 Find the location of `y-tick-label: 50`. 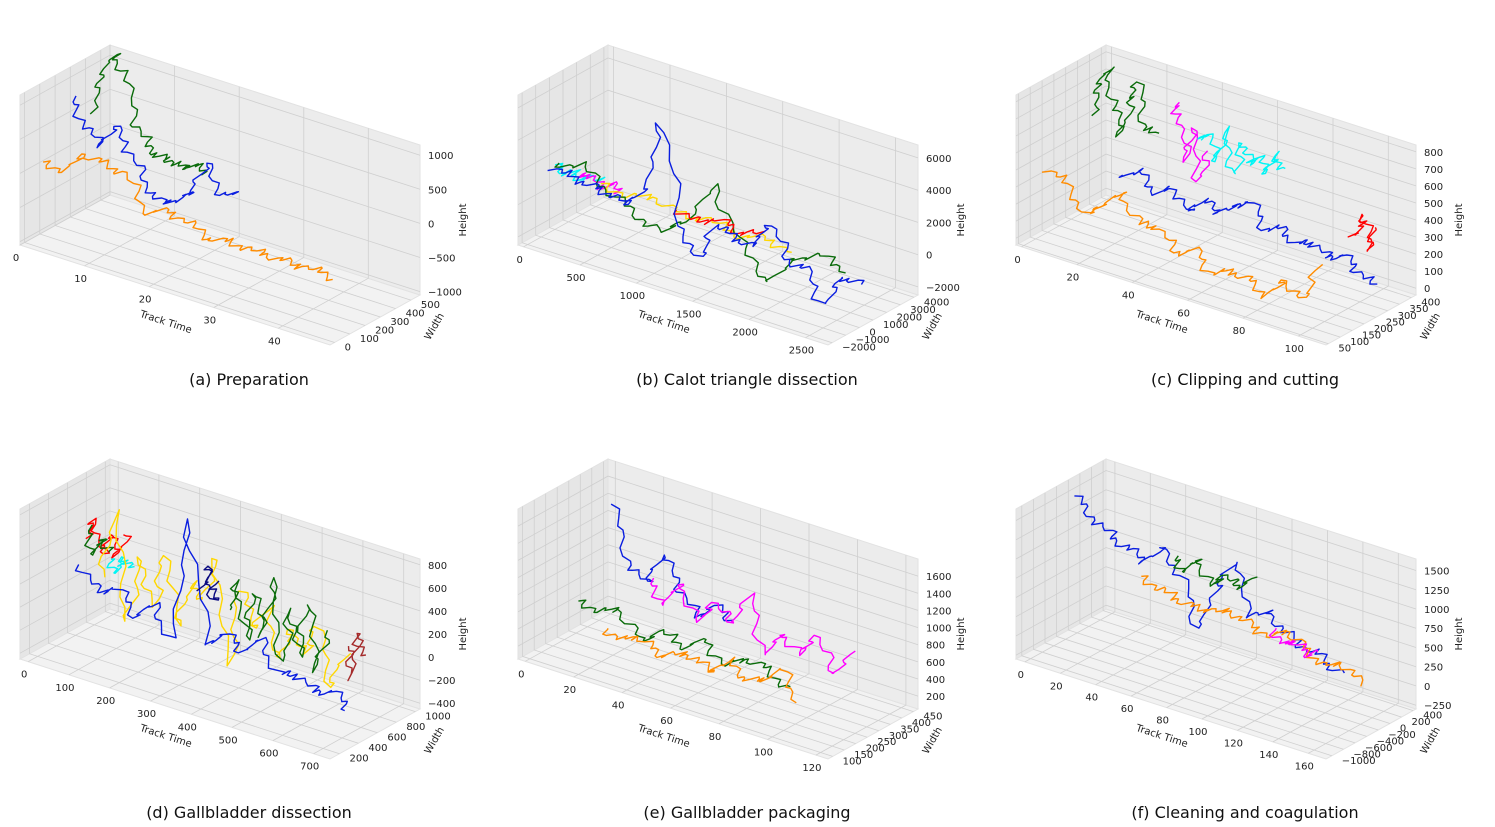

y-tick-label: 50 is located at coordinates (1344, 349).